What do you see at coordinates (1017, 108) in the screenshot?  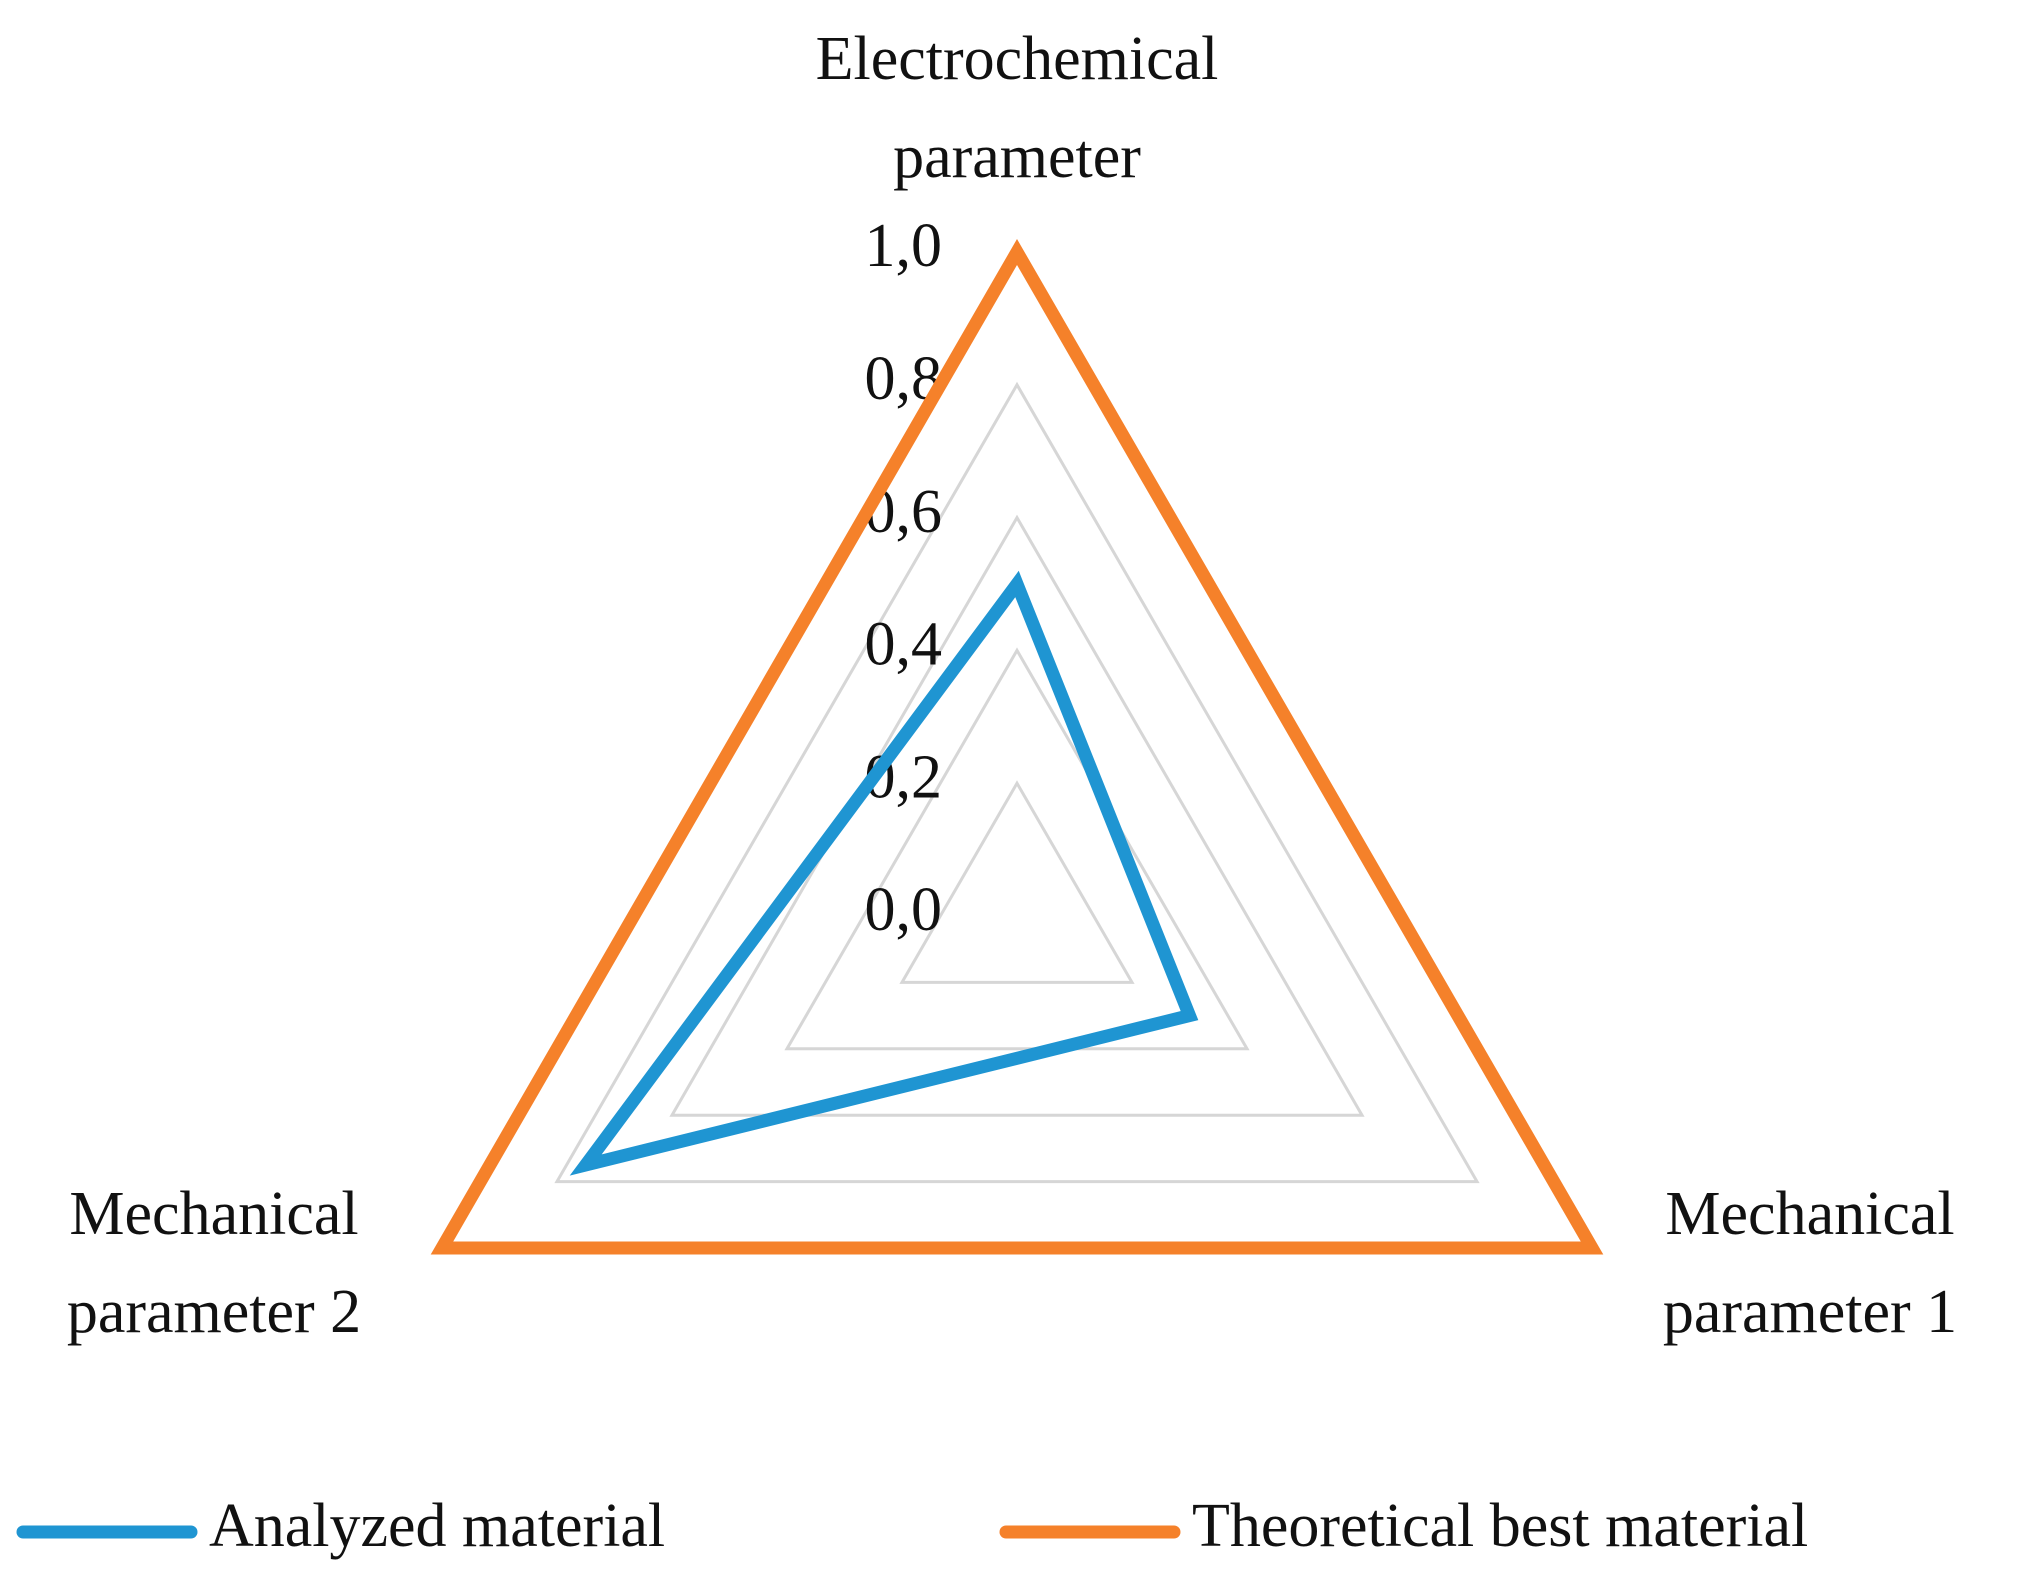 I see `category-label: Electrochemical parameter` at bounding box center [1017, 108].